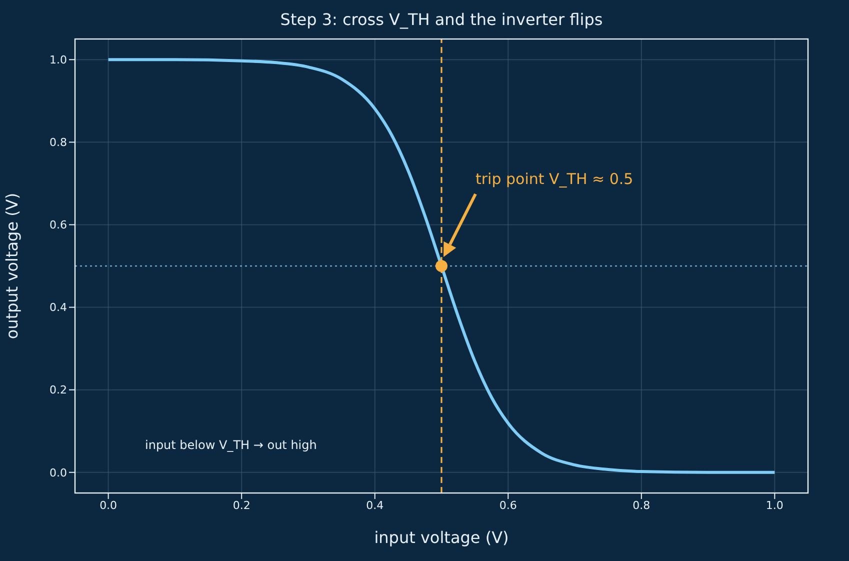 This screenshot has width=849, height=561. I want to click on y-axis-title: output voltage (V), so click(12, 266).